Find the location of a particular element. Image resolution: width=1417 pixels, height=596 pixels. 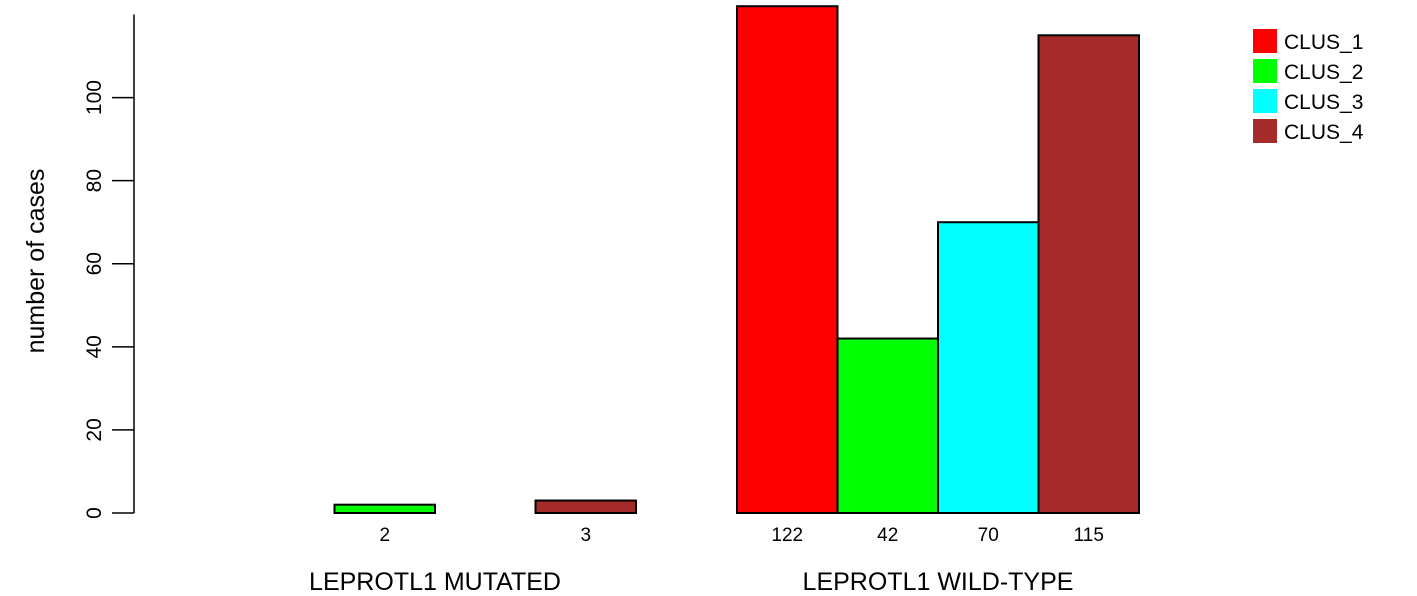

y-tick-label: 40 is located at coordinates (94, 346).